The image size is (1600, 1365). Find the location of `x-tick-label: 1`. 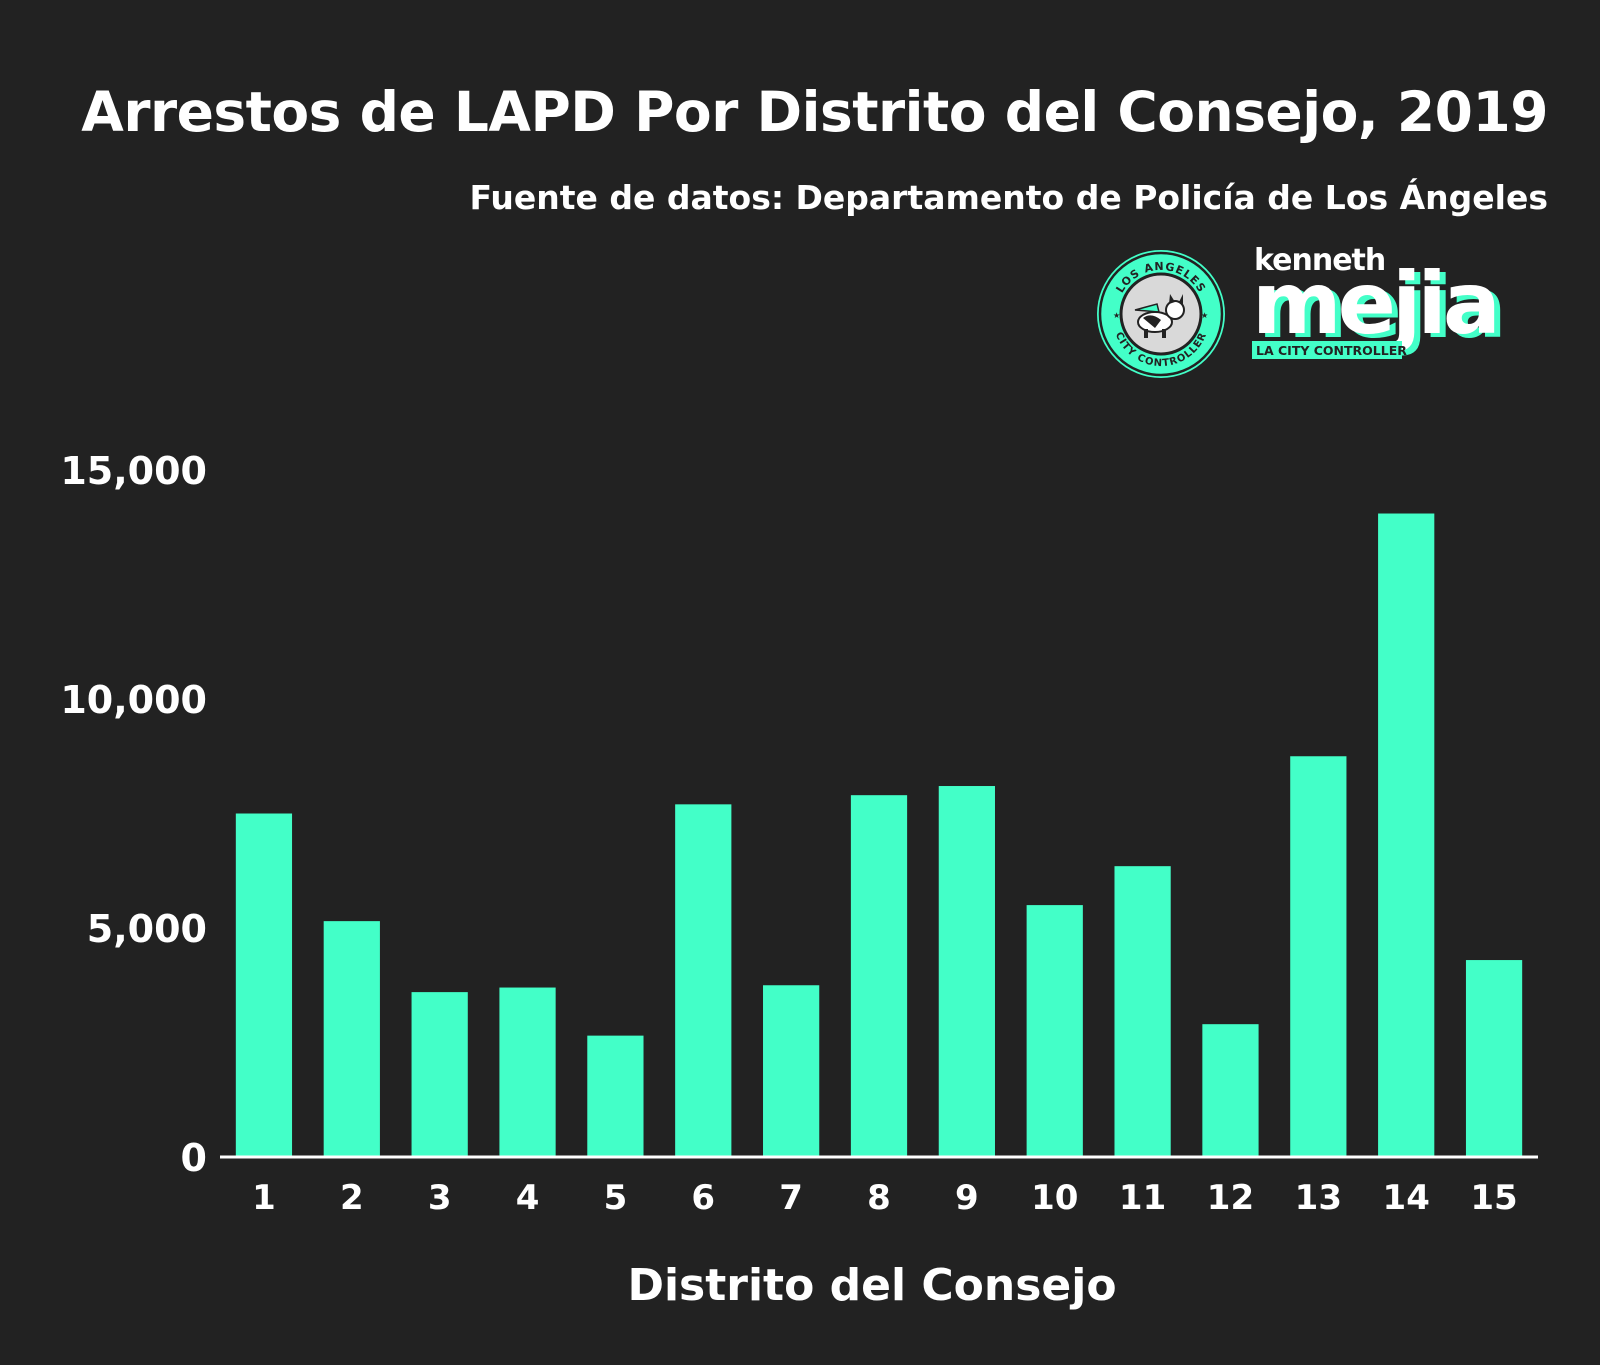

x-tick-label: 1 is located at coordinates (264, 1198).